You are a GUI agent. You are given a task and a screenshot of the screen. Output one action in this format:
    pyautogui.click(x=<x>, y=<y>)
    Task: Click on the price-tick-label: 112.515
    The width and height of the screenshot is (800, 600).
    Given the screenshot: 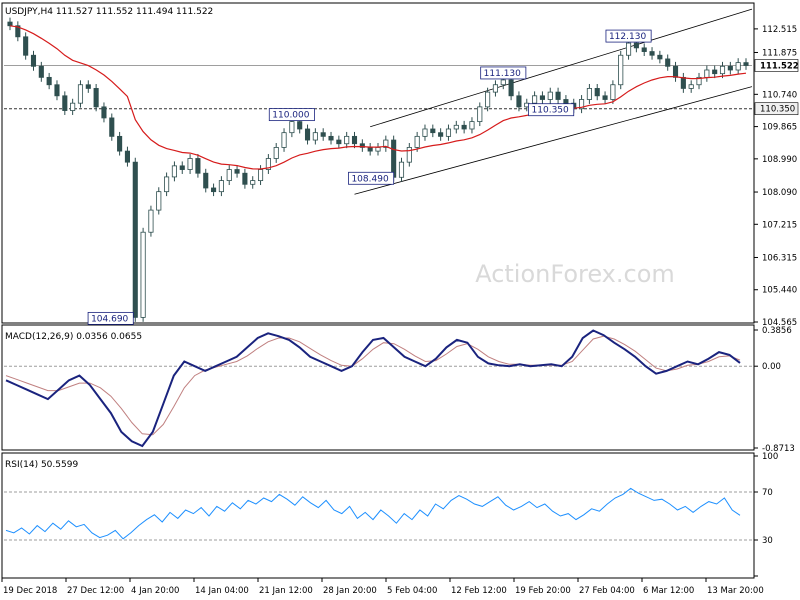 What is the action you would take?
    pyautogui.click(x=779, y=30)
    